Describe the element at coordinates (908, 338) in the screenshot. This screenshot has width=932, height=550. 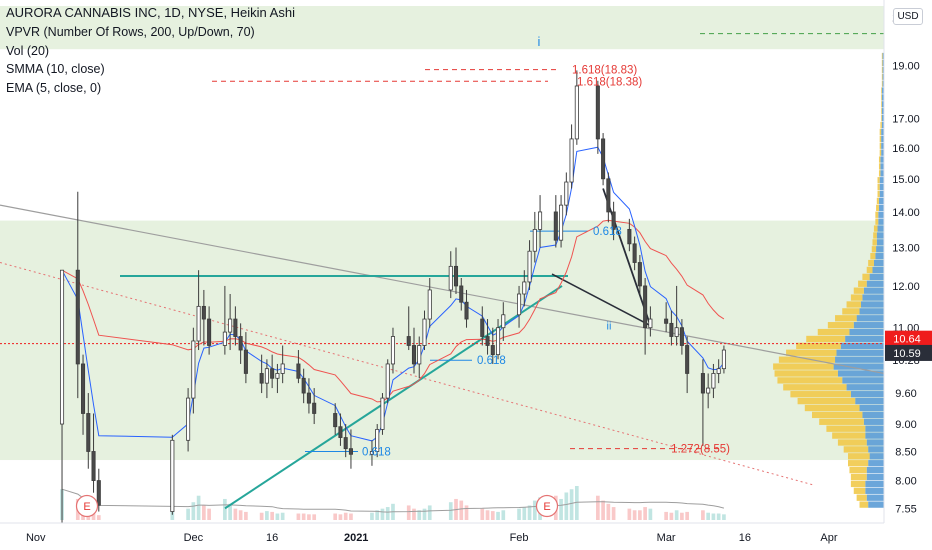
I see `price-tag: 10.64` at that location.